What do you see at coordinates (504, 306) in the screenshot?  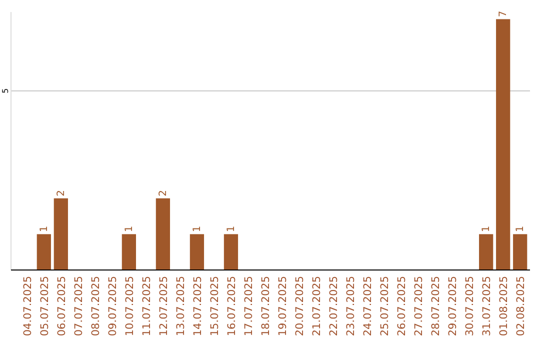 I see `x-tick-label: 01.08.2025` at bounding box center [504, 306].